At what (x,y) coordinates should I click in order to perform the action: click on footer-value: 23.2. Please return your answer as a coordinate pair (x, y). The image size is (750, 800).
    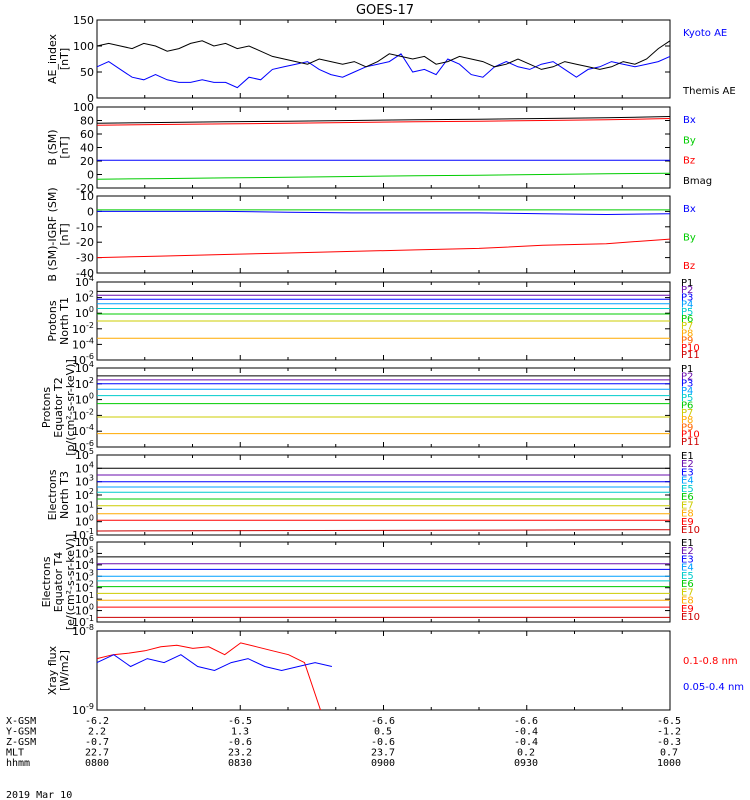
    Looking at the image, I should click on (240, 753).